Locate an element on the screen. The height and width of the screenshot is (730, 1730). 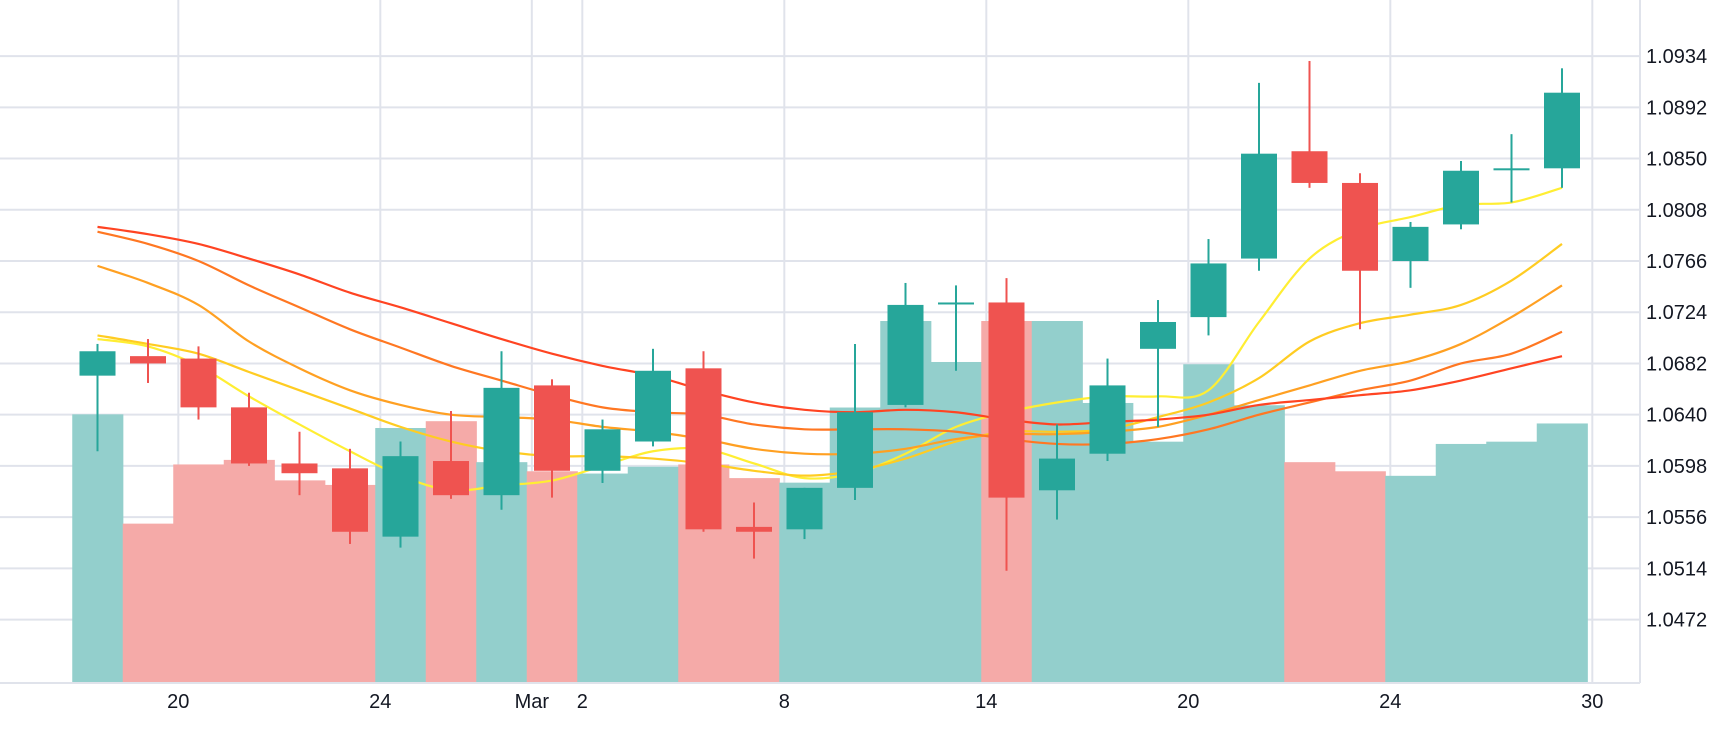
y-tick-label: 1.0850 is located at coordinates (1676, 160).